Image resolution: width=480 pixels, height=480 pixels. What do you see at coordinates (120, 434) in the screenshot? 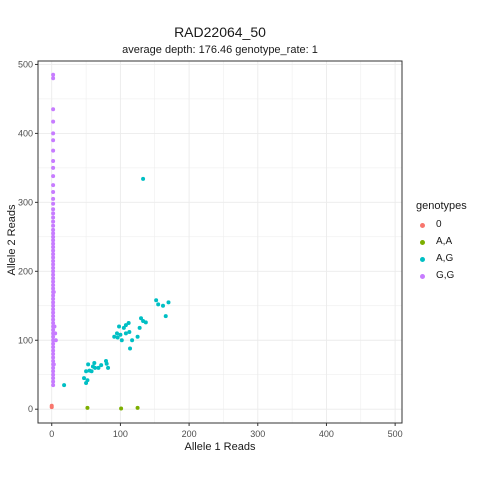
I see `x-tick-label: 100` at bounding box center [120, 434].